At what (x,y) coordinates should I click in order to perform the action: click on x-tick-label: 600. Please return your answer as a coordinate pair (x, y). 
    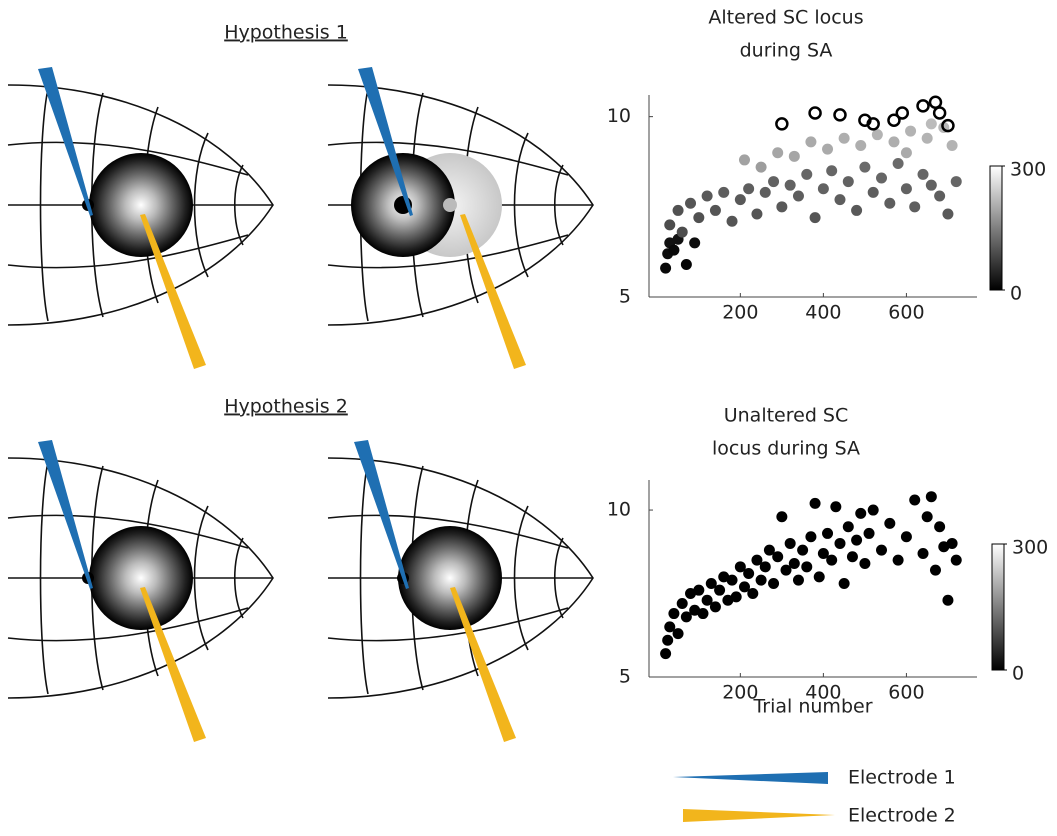
    Looking at the image, I should click on (906, 693).